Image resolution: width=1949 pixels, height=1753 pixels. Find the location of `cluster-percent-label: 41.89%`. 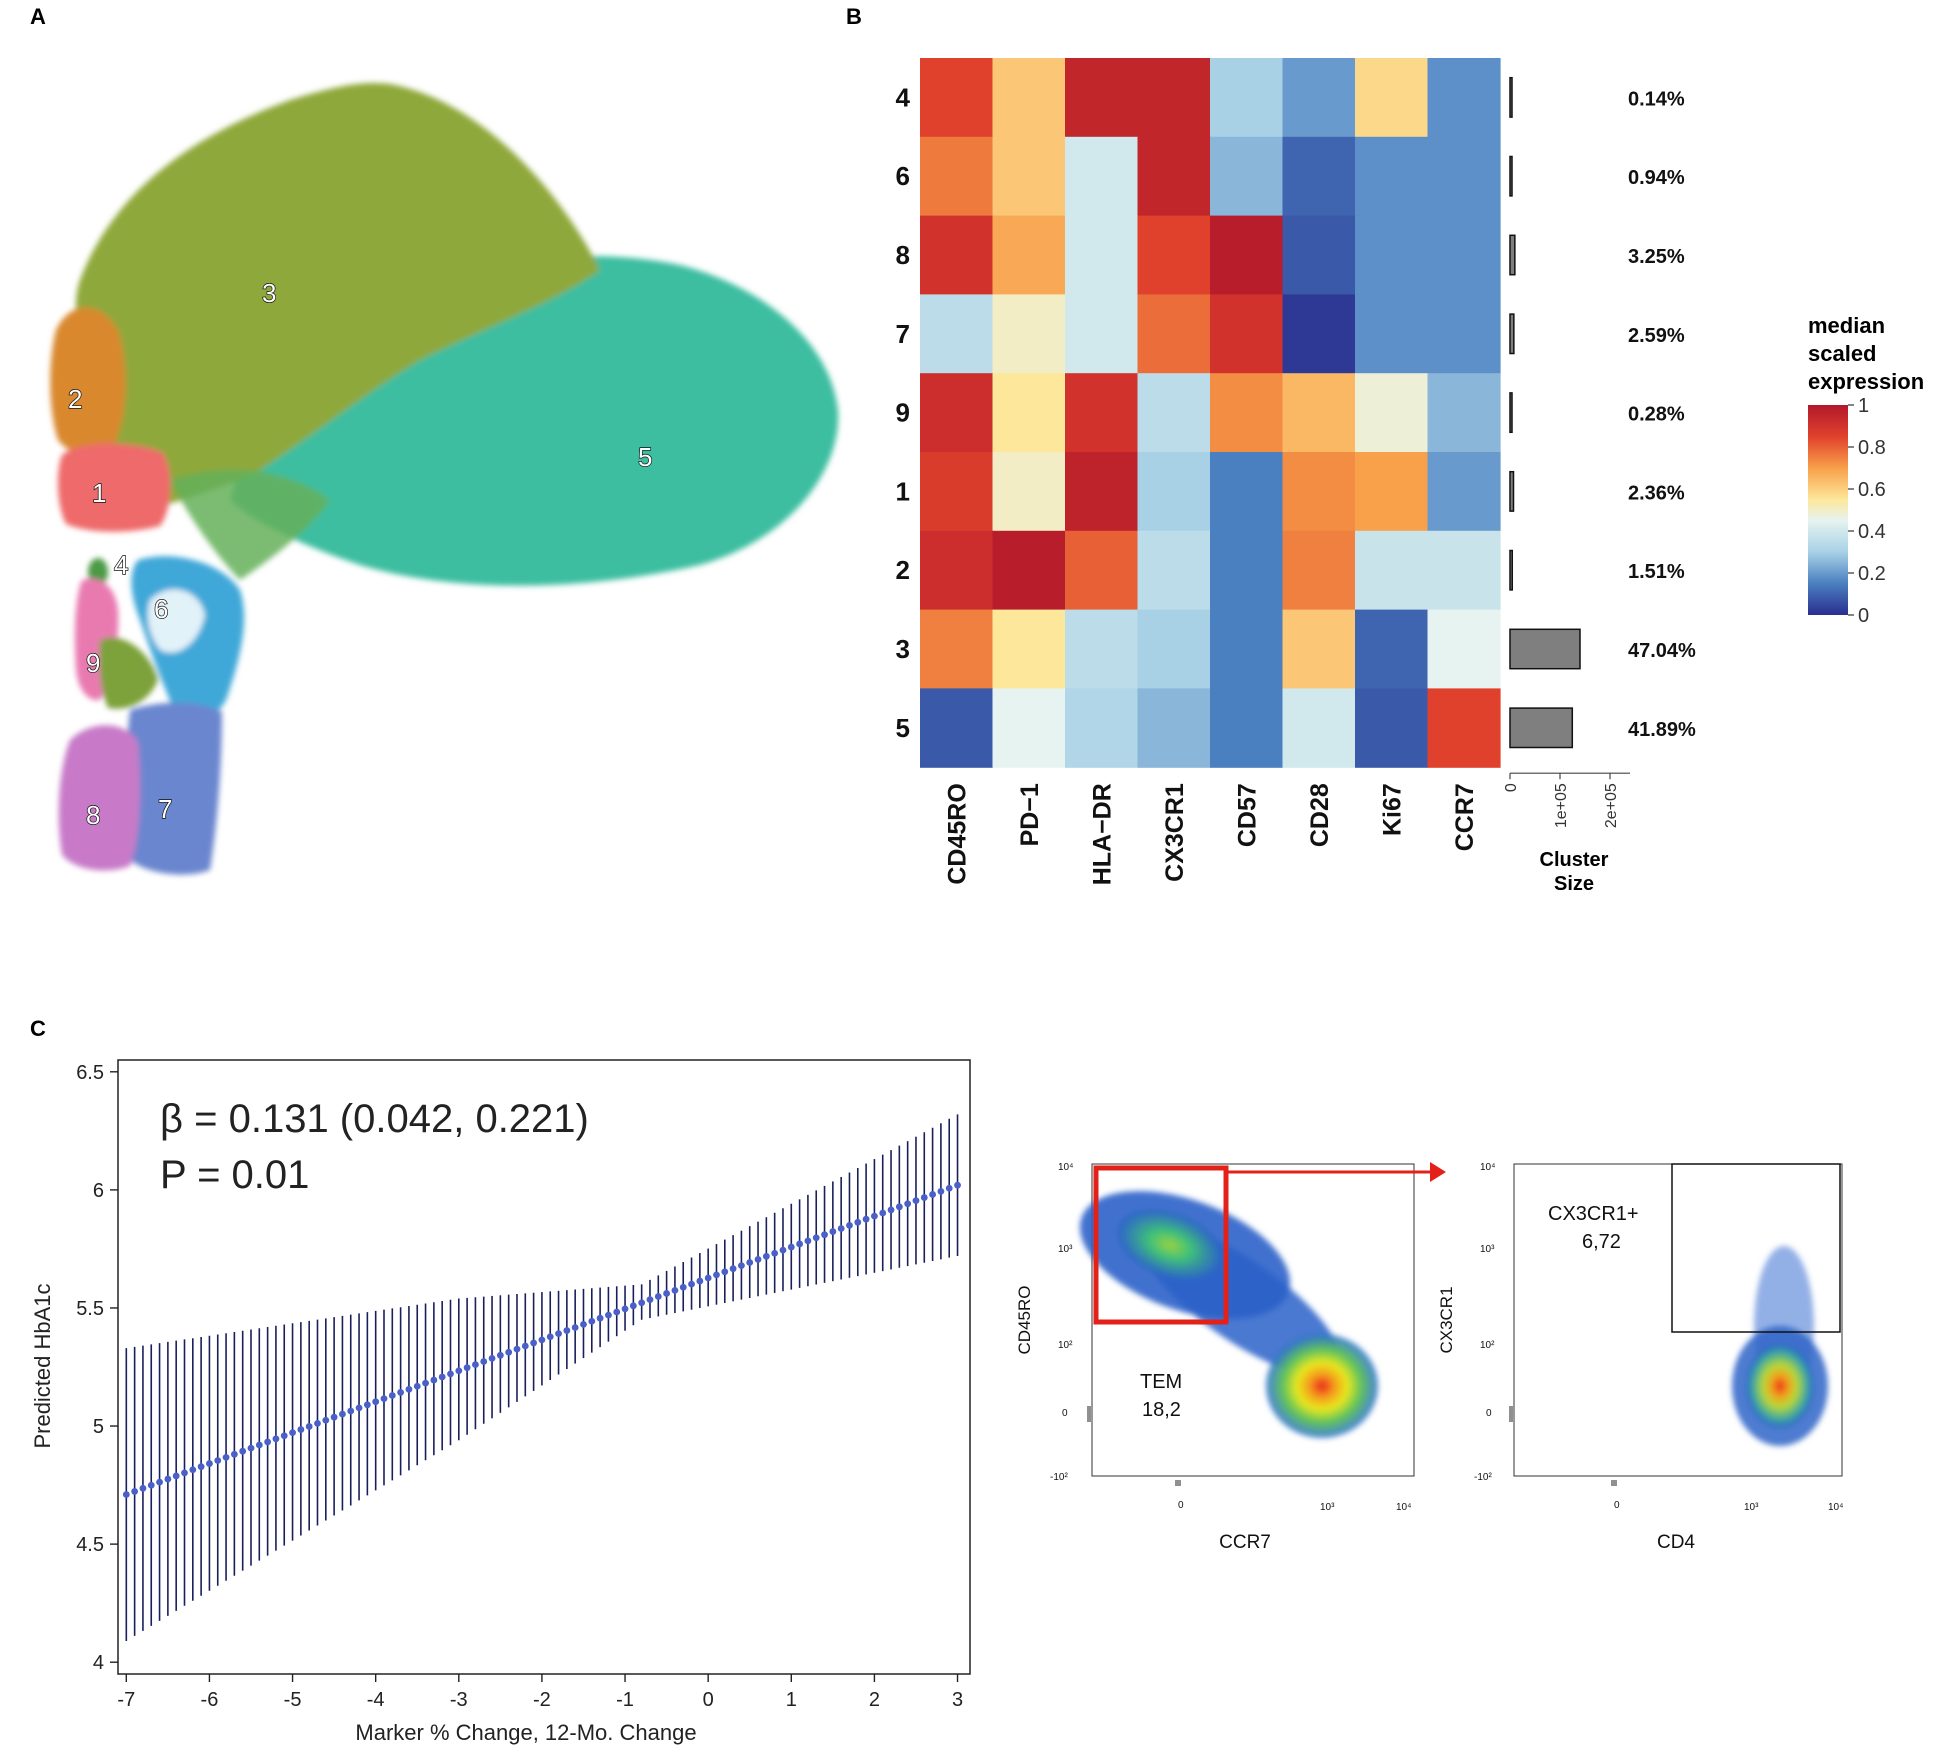

cluster-percent-label: 41.89% is located at coordinates (1662, 730).